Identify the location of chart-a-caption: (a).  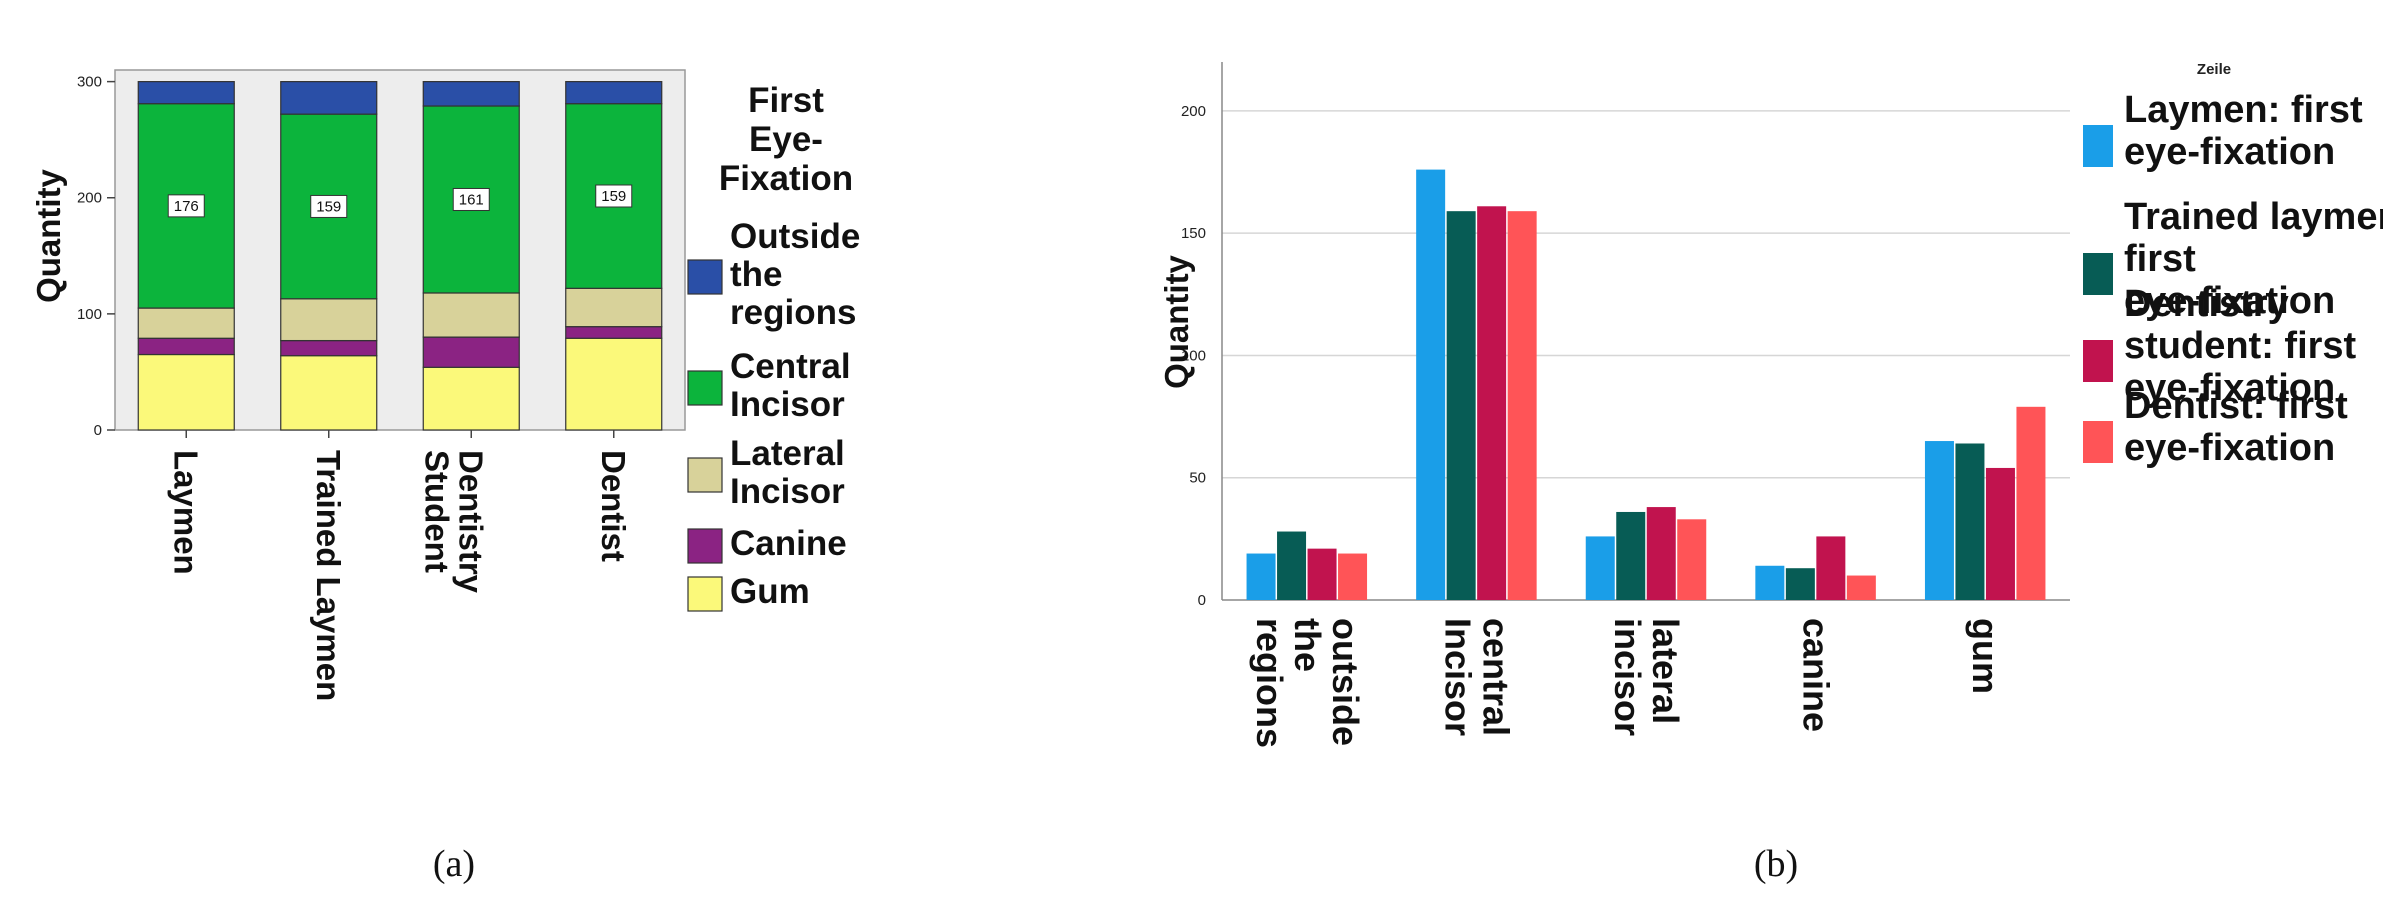
(454, 864).